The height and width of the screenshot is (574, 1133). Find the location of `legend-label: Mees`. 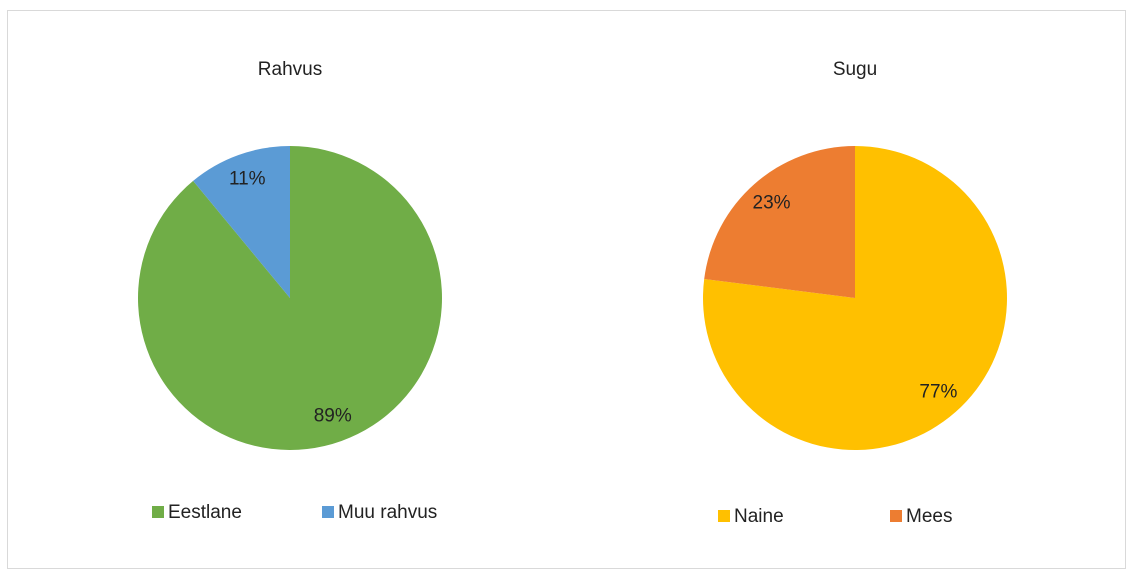

legend-label: Mees is located at coordinates (929, 516).